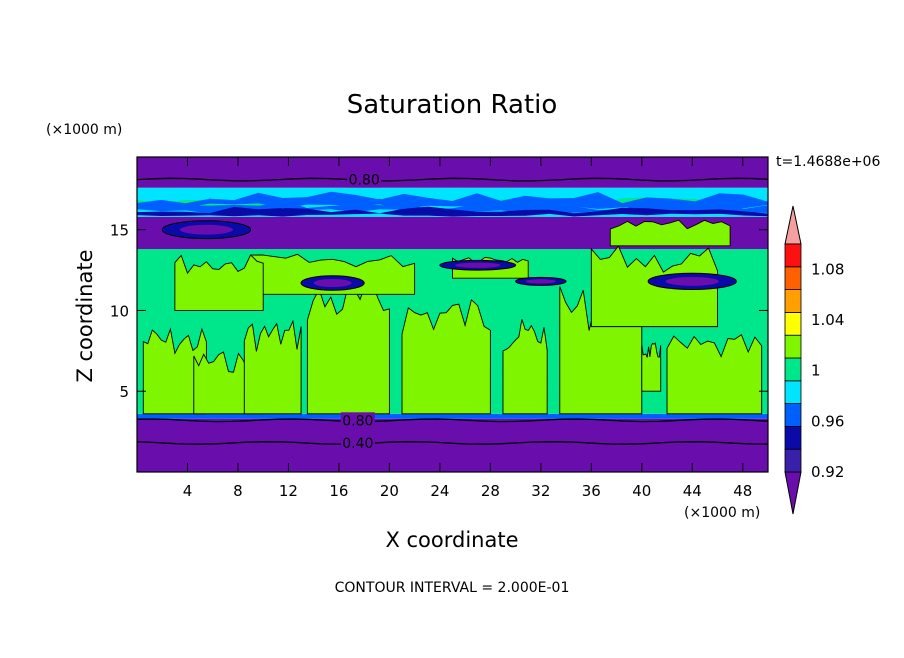 The height and width of the screenshot is (658, 904). What do you see at coordinates (722, 513) in the screenshot?
I see `x-unit-label: (×1000 m)` at bounding box center [722, 513].